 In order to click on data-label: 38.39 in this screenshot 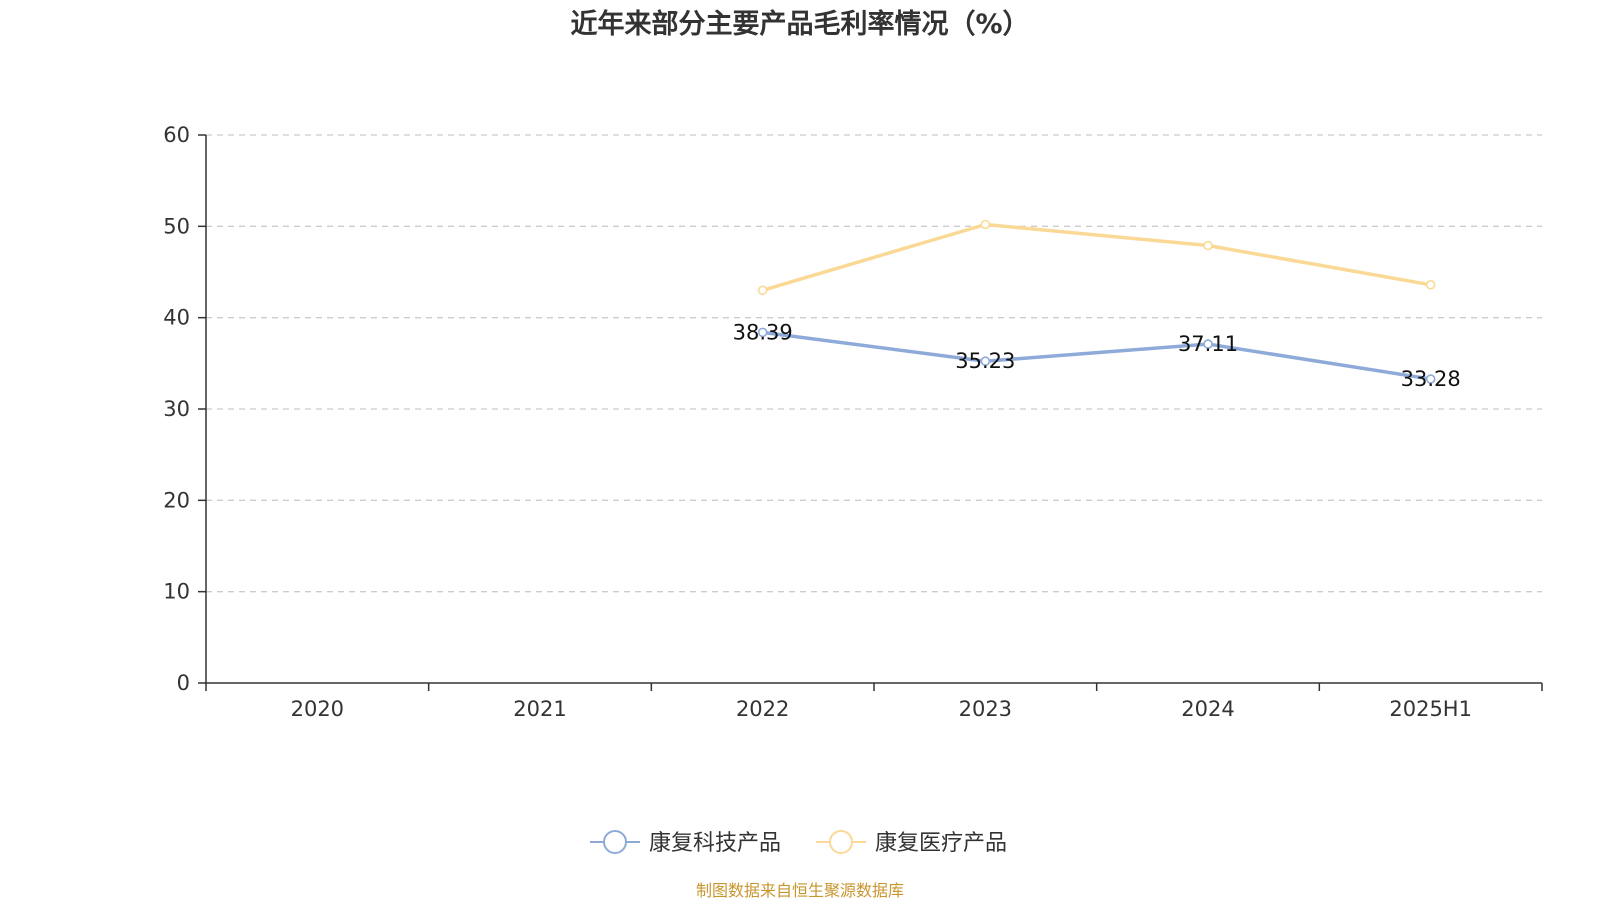, I will do `click(763, 332)`.